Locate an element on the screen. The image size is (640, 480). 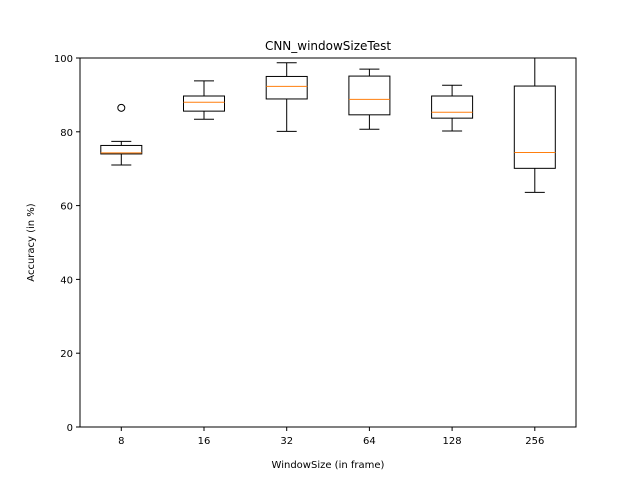
x-tick-label: 8 is located at coordinates (121, 441).